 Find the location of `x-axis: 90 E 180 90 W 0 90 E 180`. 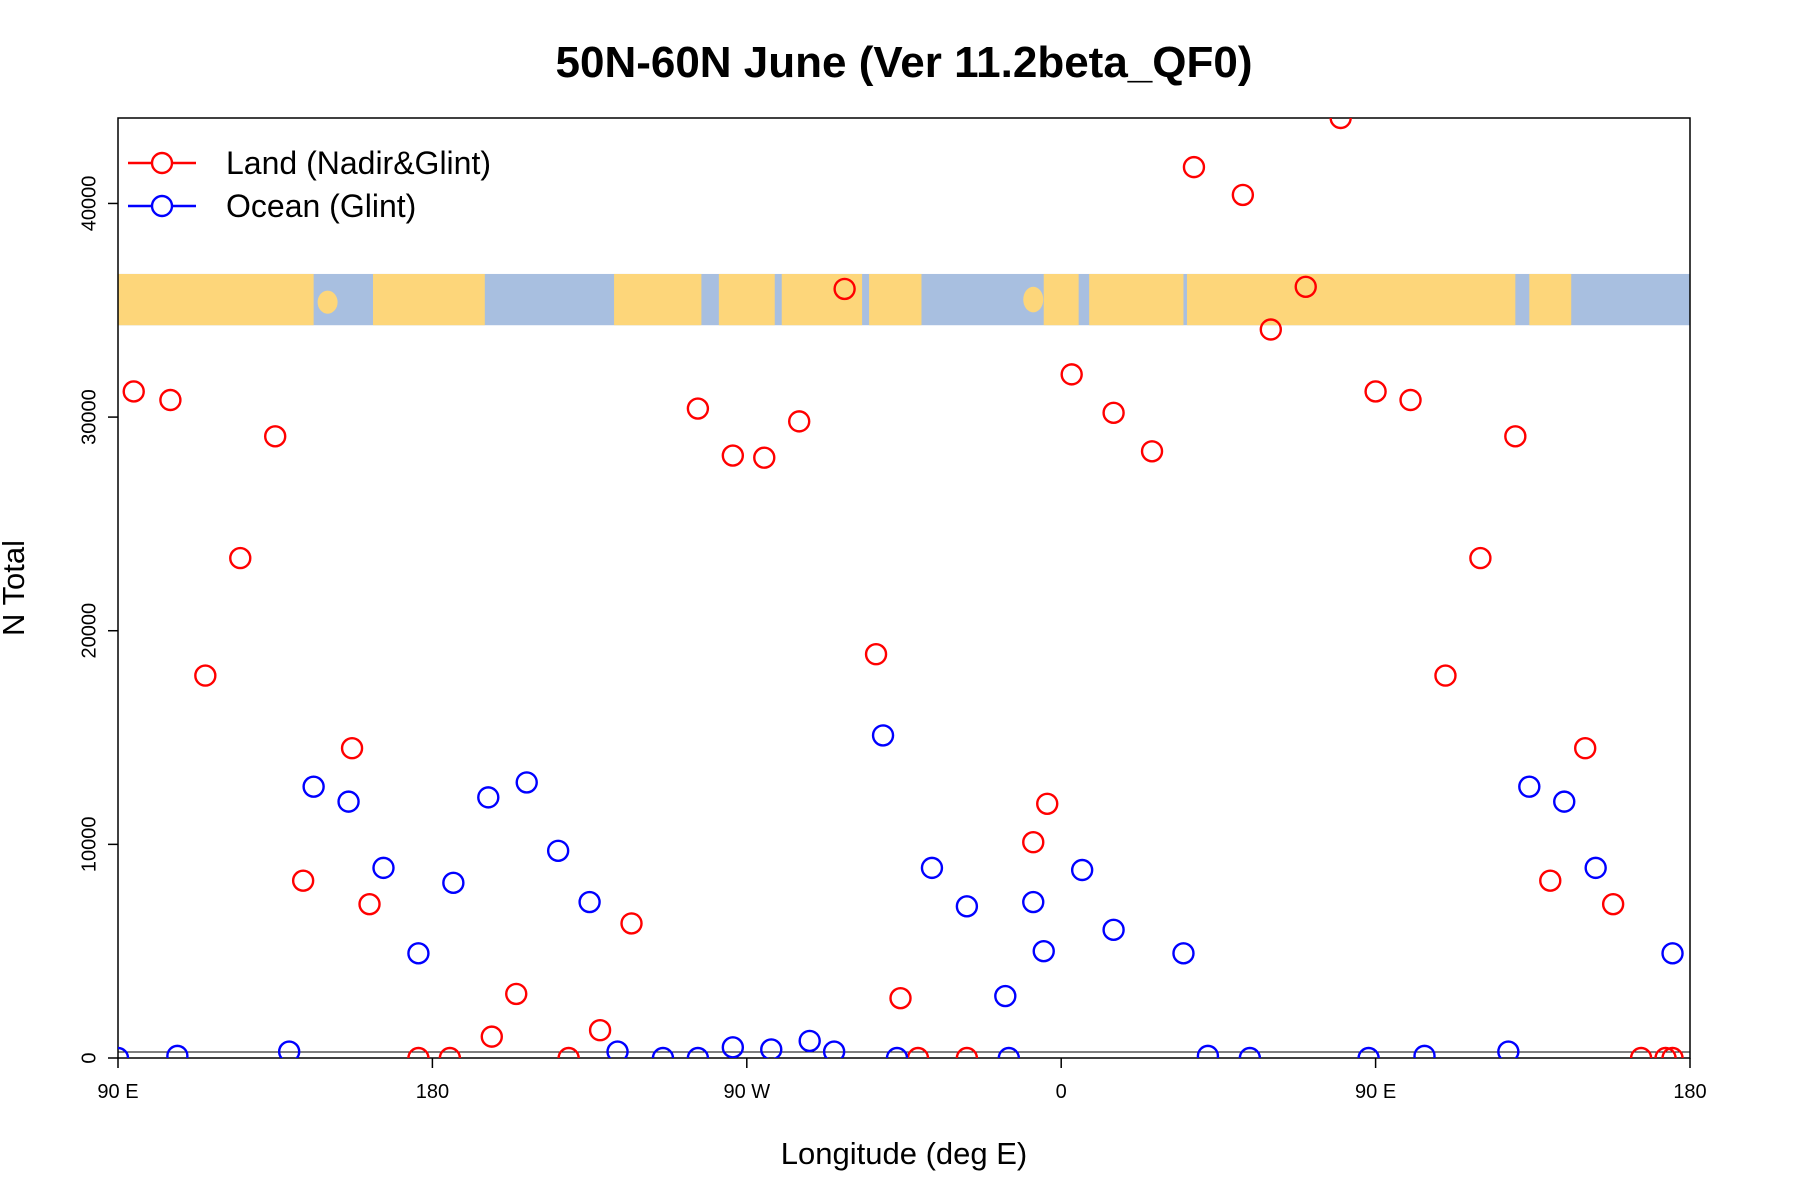

x-axis: 90 E 180 90 W 0 90 E 180 is located at coordinates (902, 1080).